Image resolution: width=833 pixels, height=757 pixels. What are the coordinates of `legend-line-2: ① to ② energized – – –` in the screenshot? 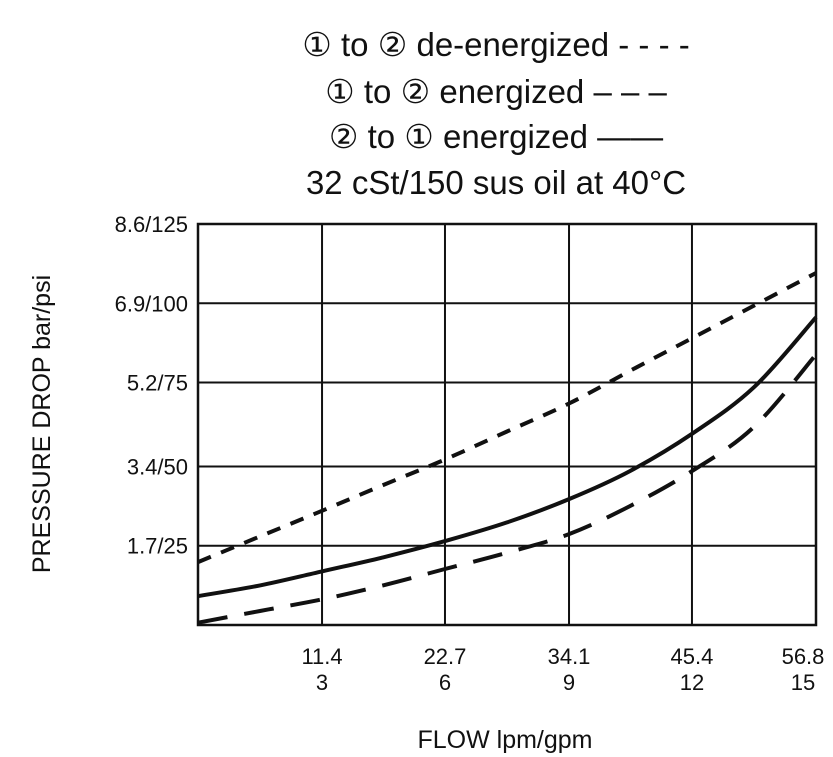 It's located at (496, 91).